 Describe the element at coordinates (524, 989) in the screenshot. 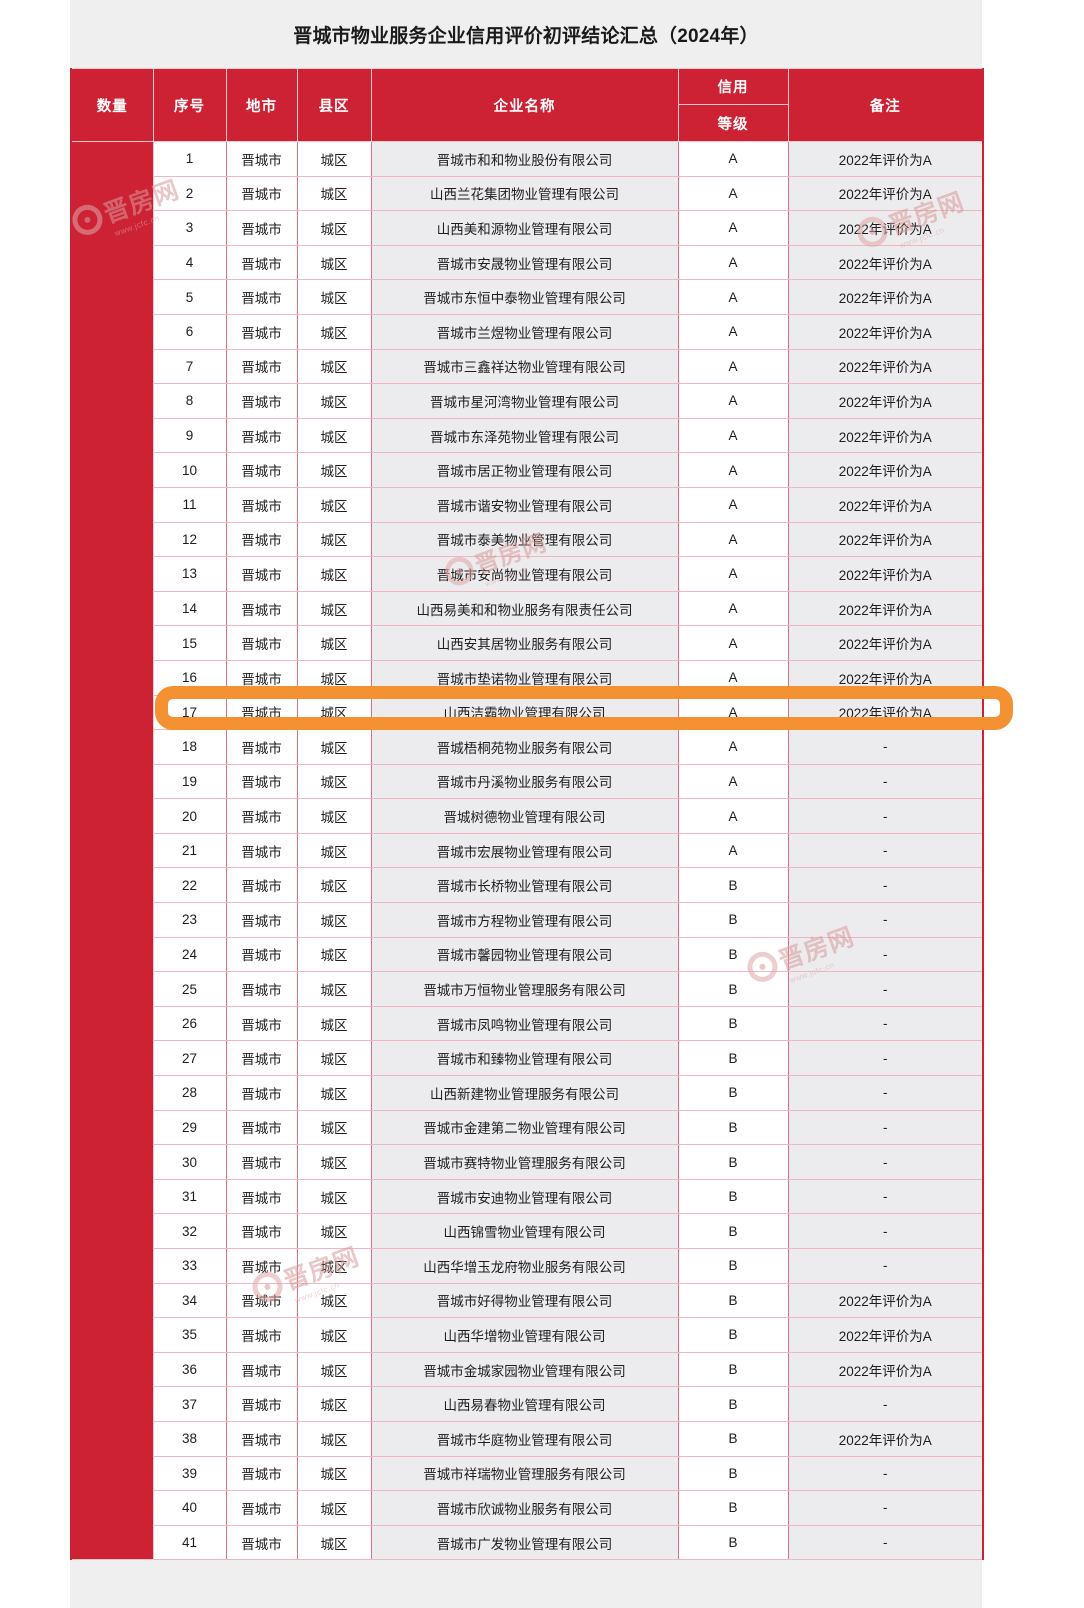

I see `cell-company-name: 晋城市万恒物业管理服务有限公司` at that location.